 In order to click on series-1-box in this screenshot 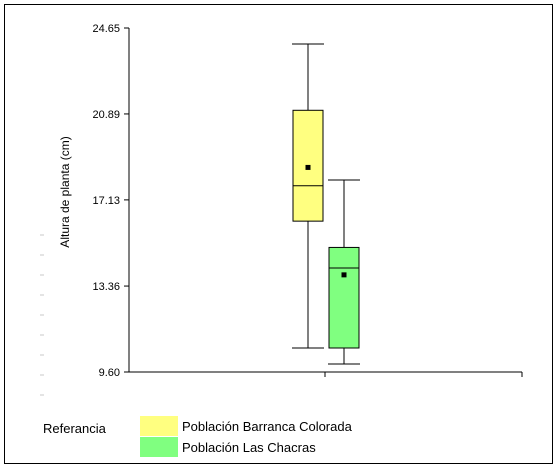, I will do `click(344, 297)`.